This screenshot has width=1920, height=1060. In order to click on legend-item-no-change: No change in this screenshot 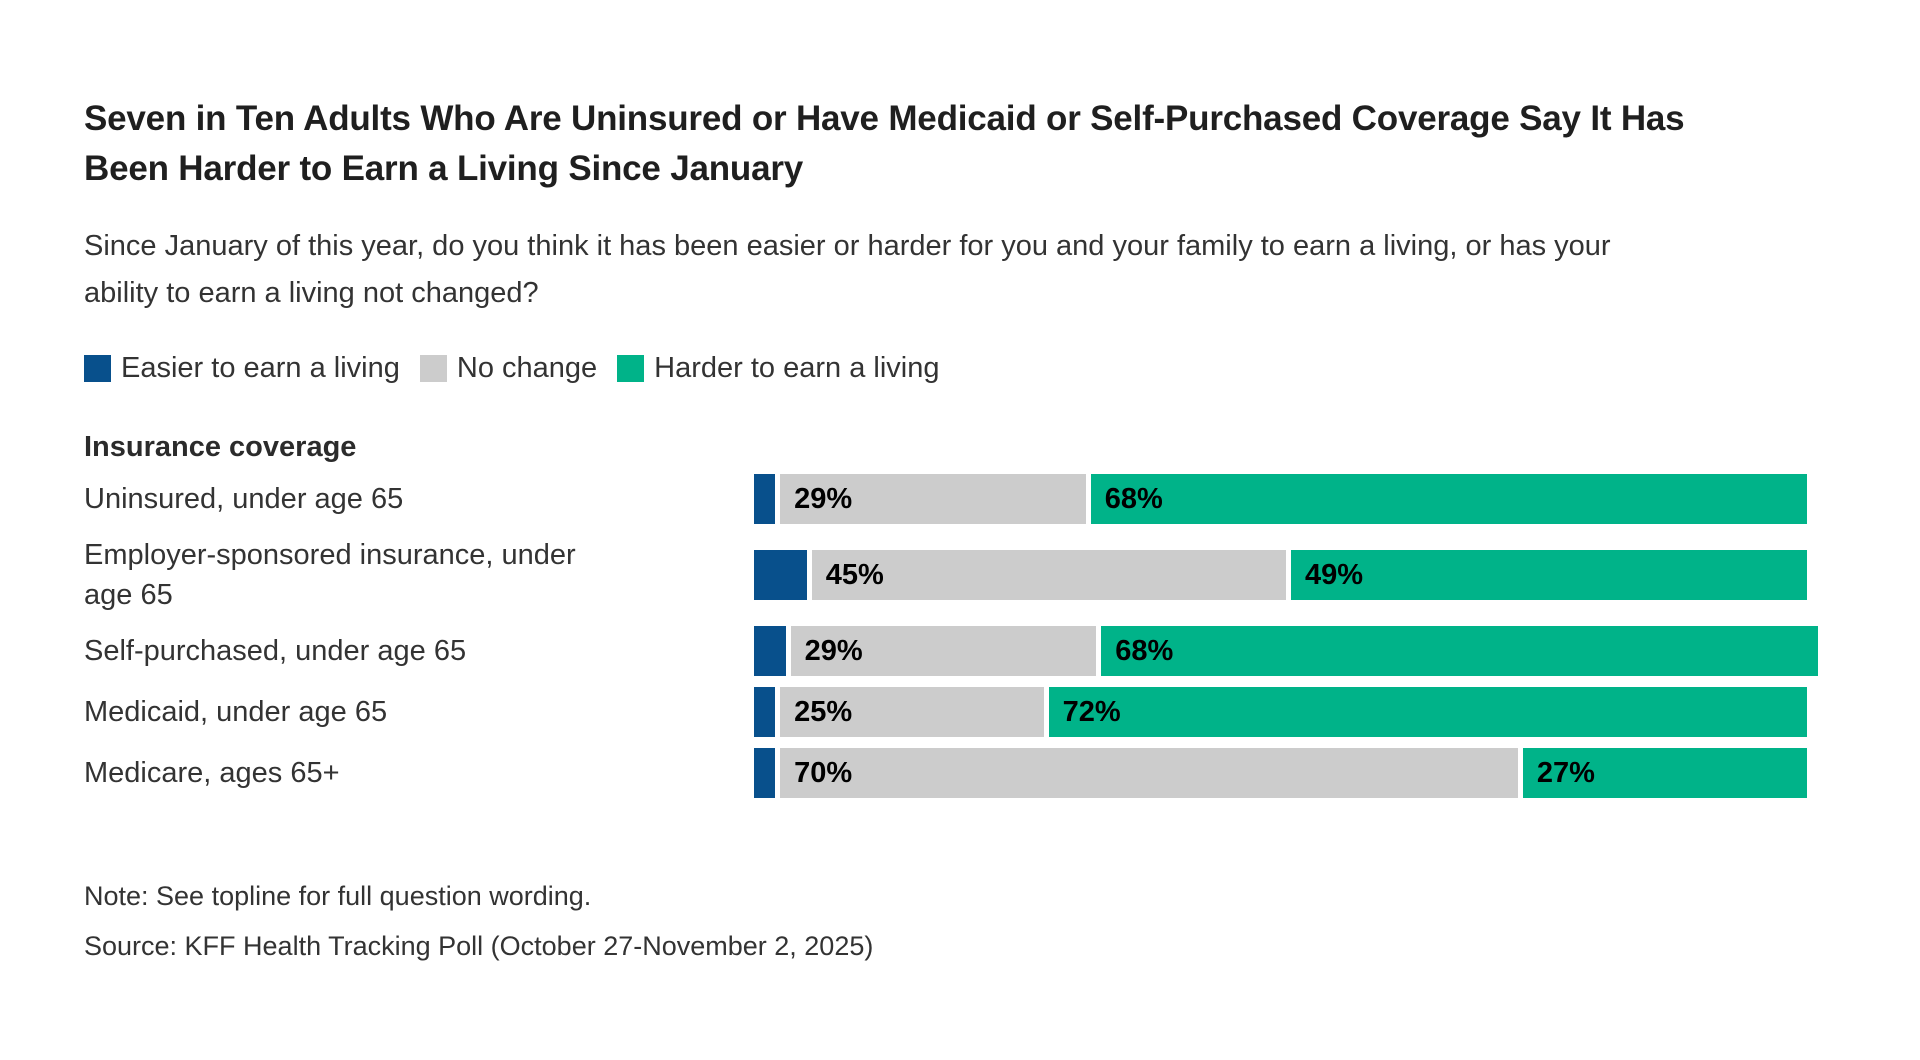, I will do `click(508, 368)`.